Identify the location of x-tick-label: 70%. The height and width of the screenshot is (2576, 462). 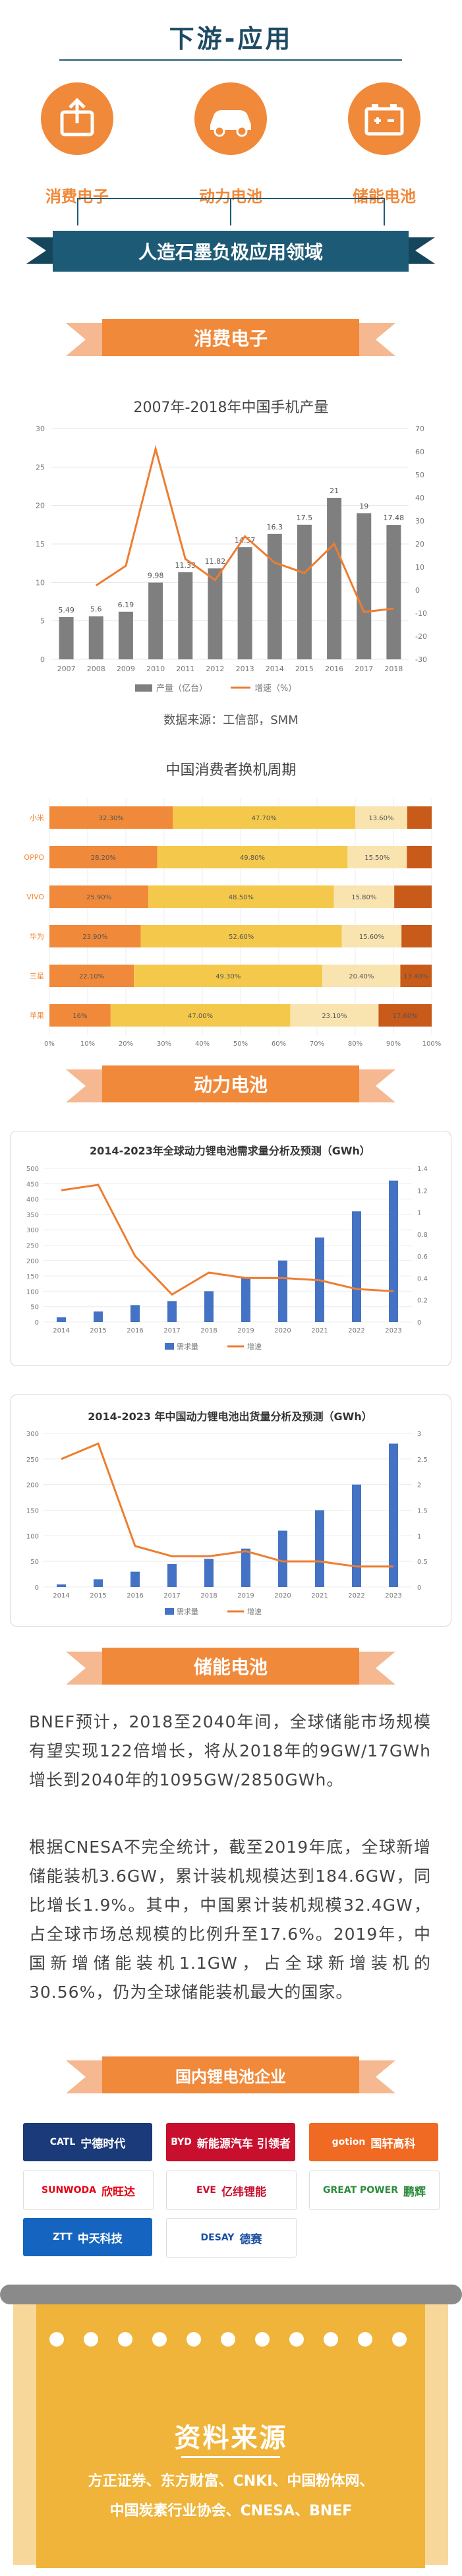
(317, 1044).